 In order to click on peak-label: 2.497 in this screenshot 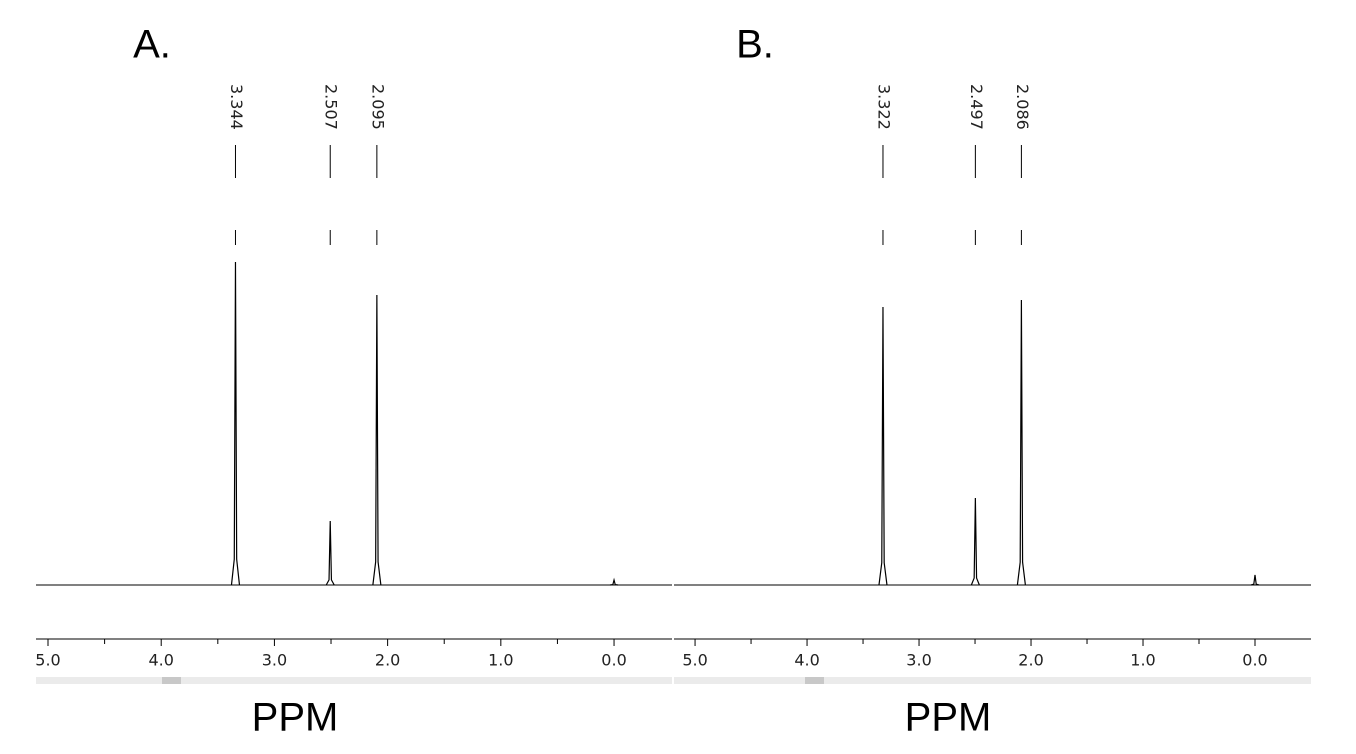, I will do `click(976, 107)`.